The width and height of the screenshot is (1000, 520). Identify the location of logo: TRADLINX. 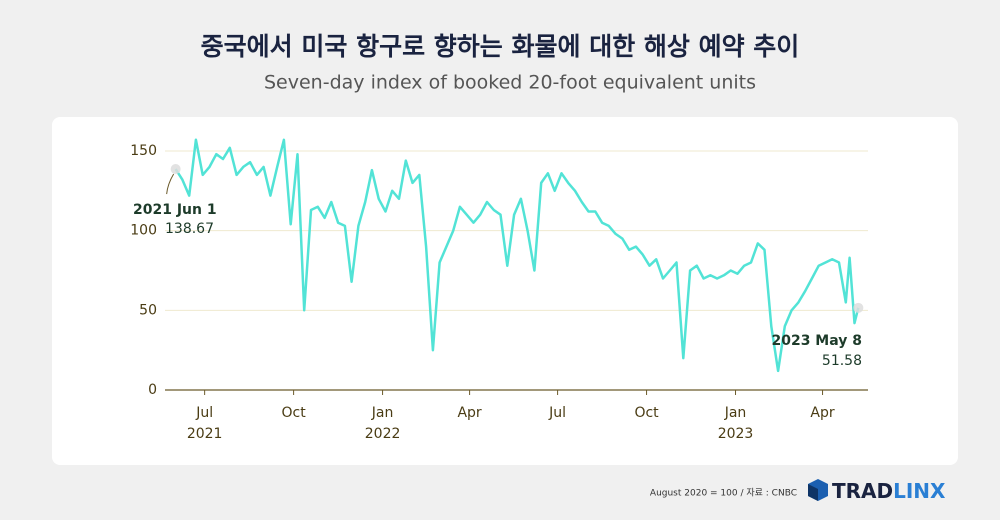
(877, 491).